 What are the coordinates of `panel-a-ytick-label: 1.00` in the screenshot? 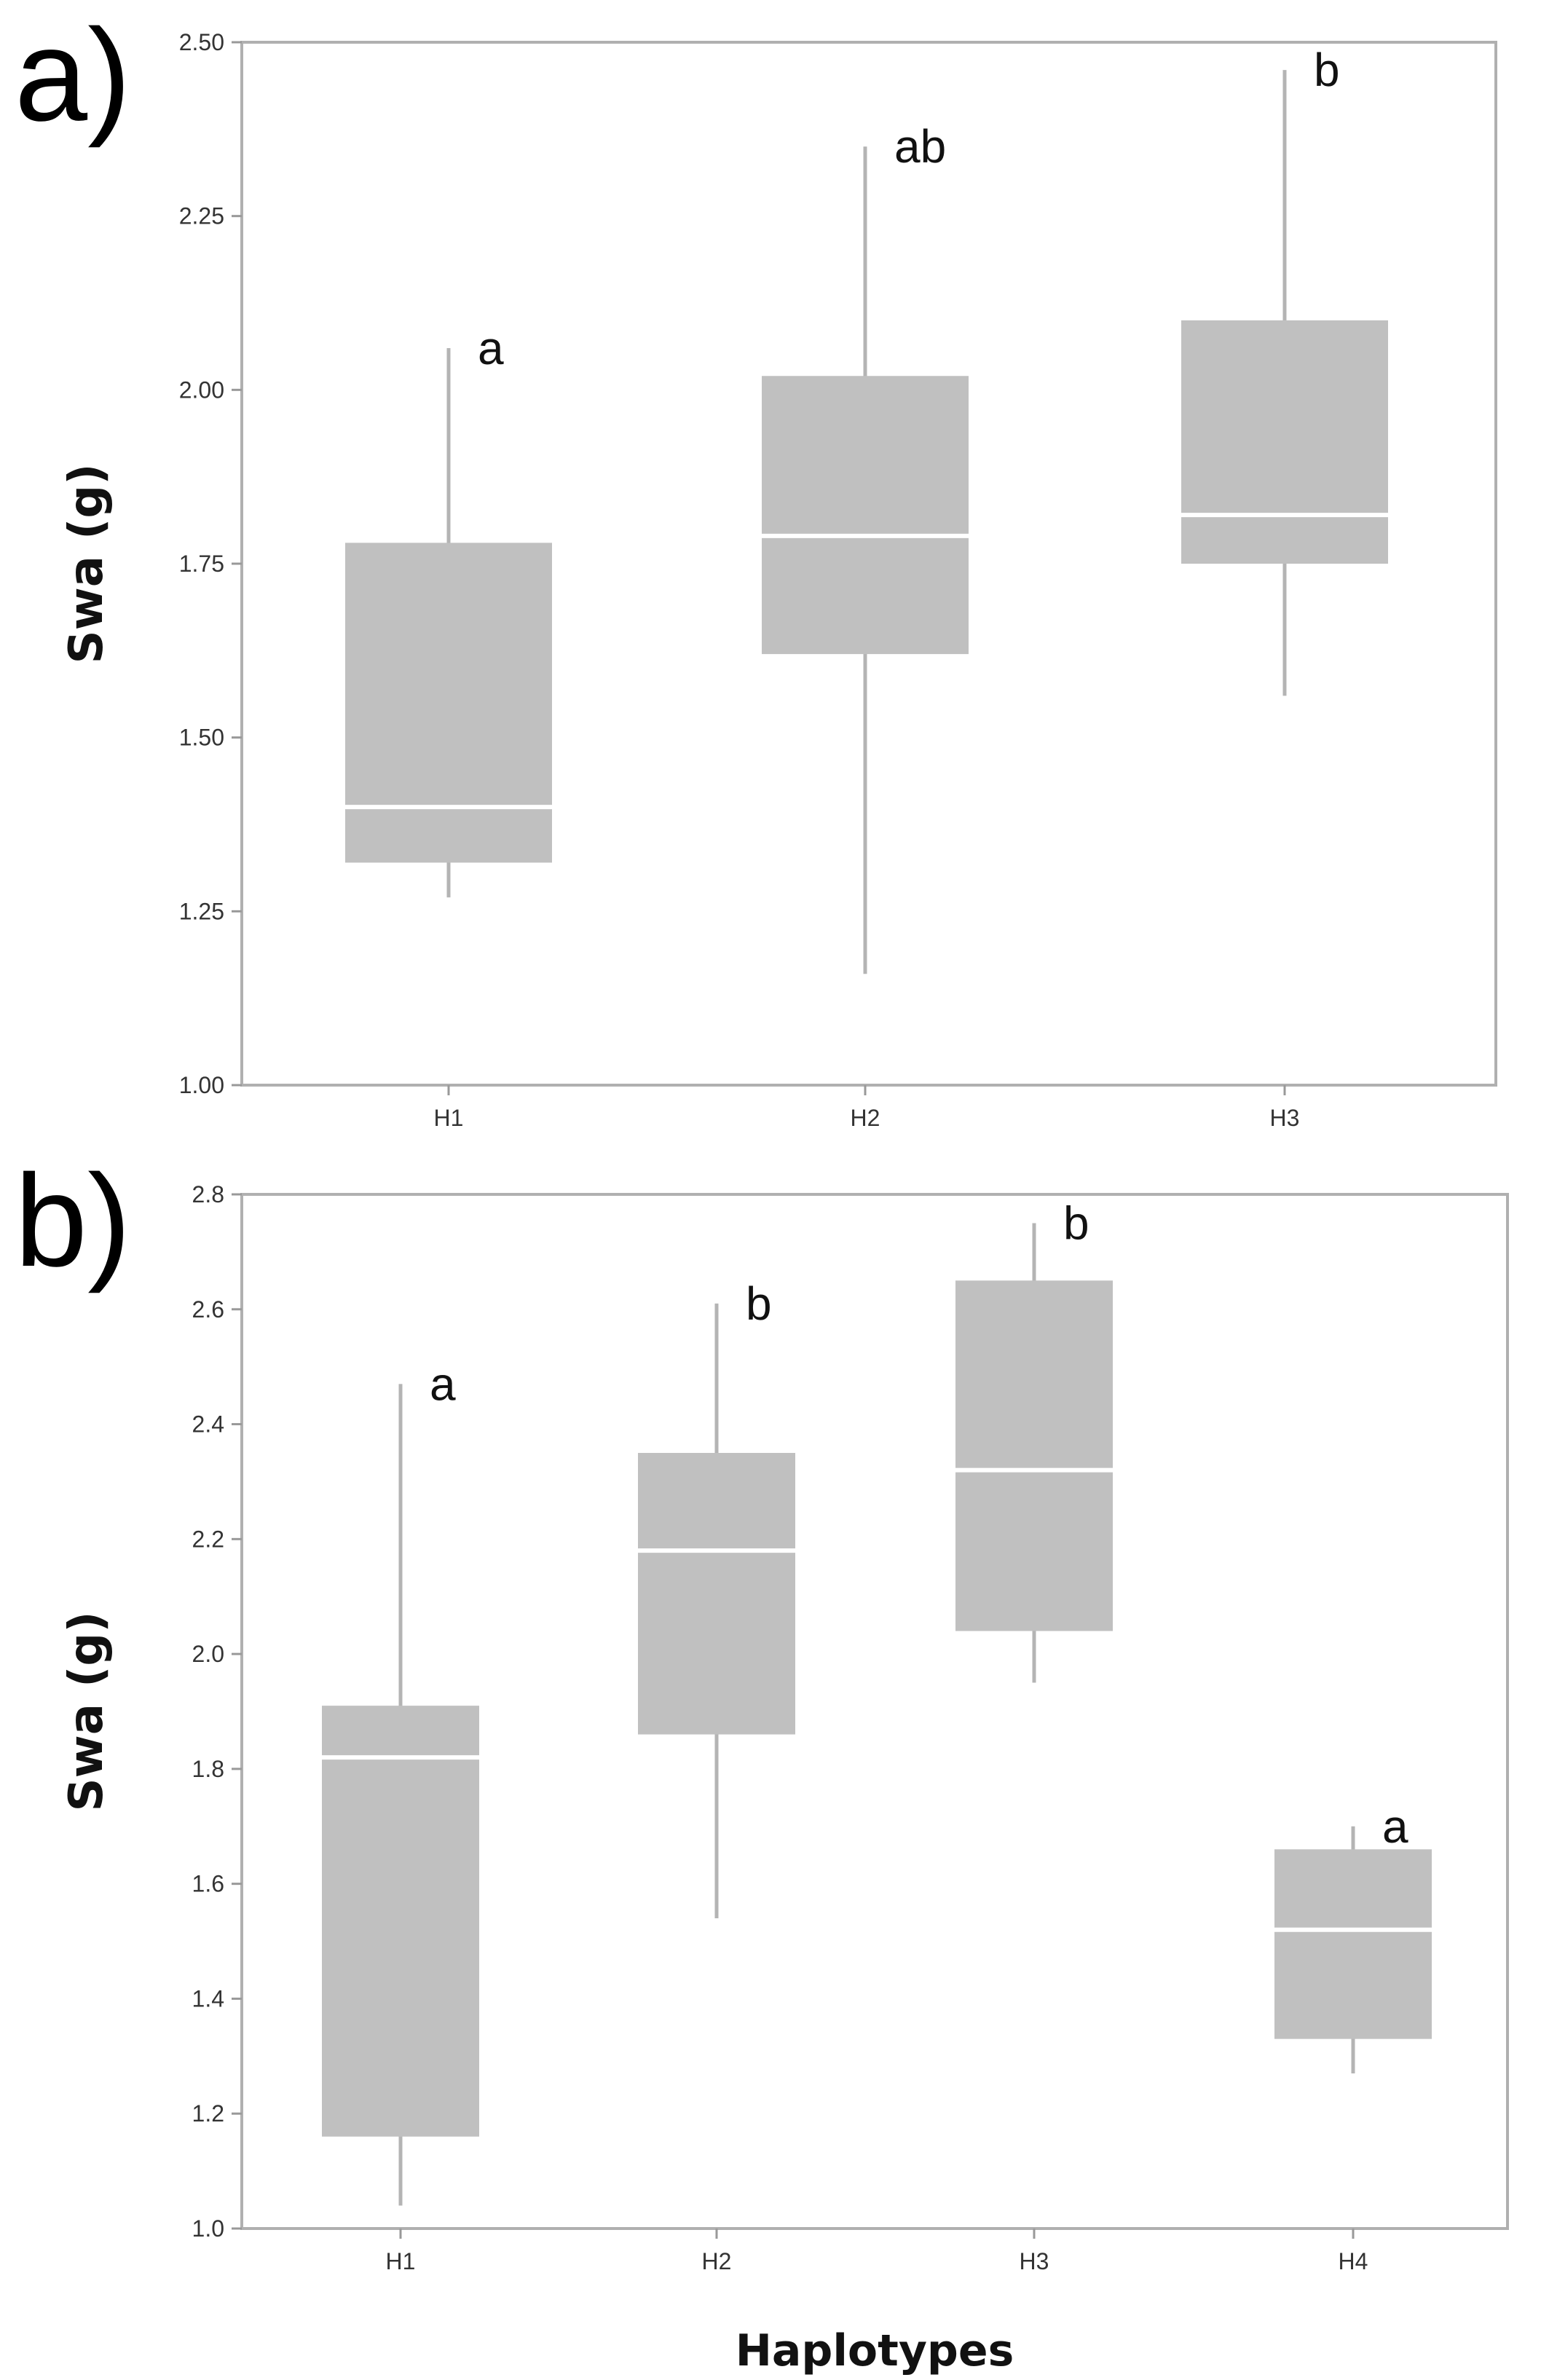 It's located at (201, 1085).